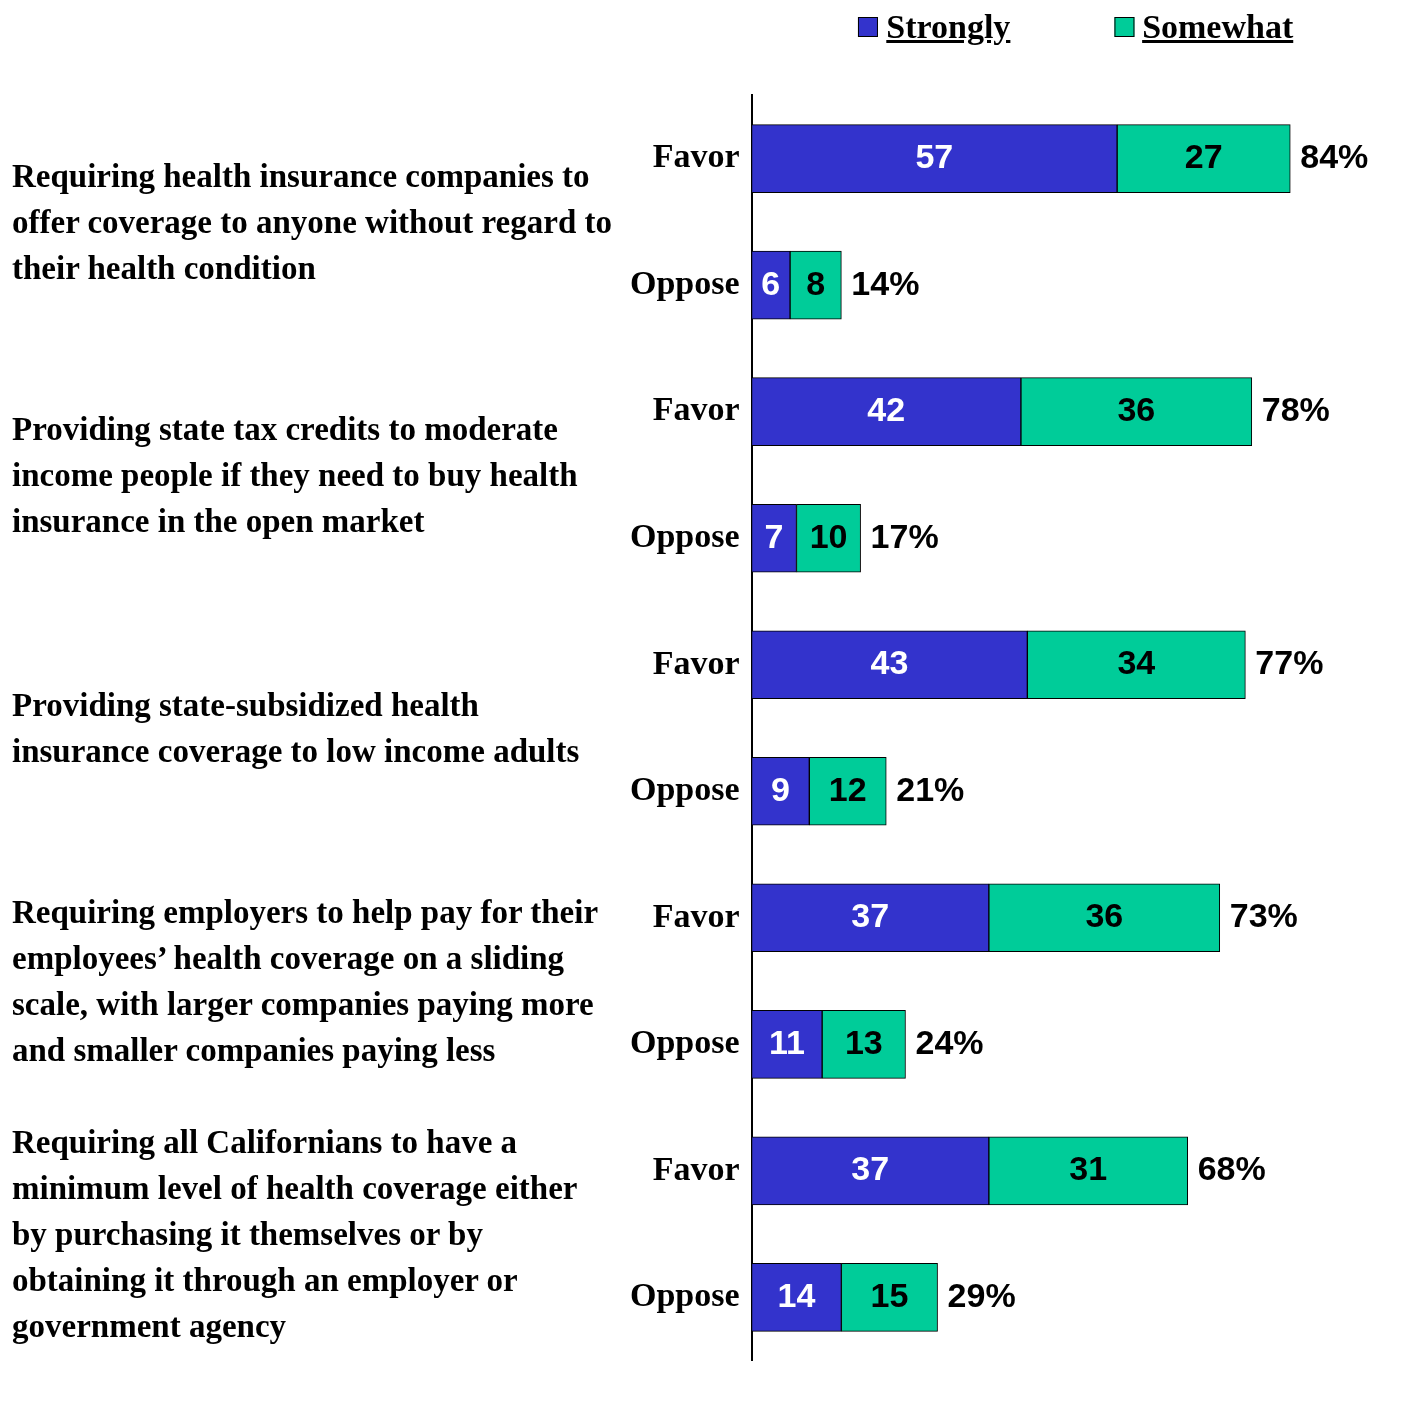  I want to click on data-label: 10, so click(828, 535).